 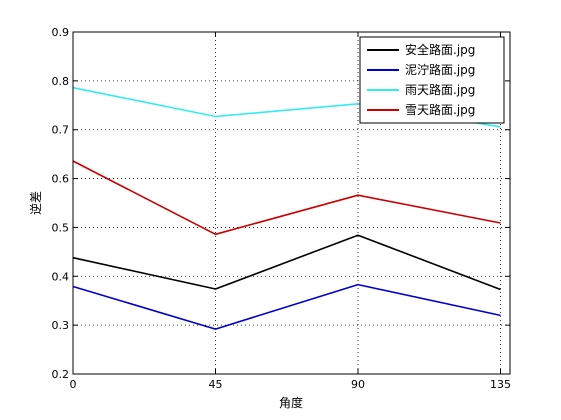 What do you see at coordinates (61, 179) in the screenshot?
I see `y-tick-label: 0.6` at bounding box center [61, 179].